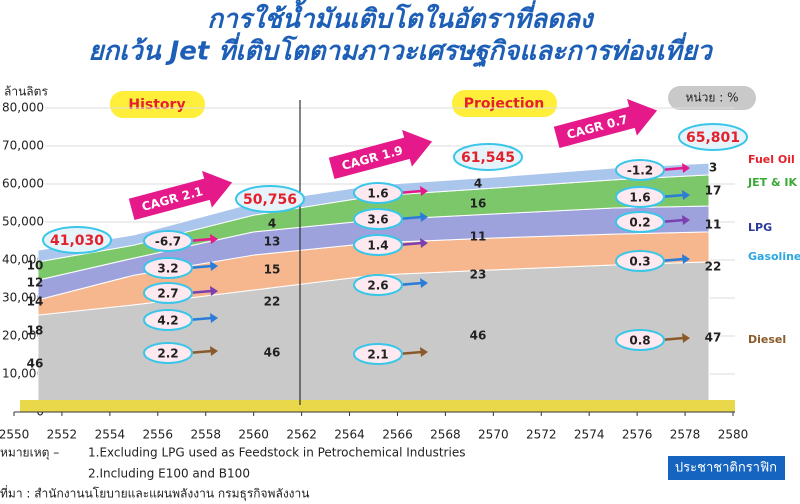  What do you see at coordinates (23, 298) in the screenshot?
I see `y-tick-label: 30,000` at bounding box center [23, 298].